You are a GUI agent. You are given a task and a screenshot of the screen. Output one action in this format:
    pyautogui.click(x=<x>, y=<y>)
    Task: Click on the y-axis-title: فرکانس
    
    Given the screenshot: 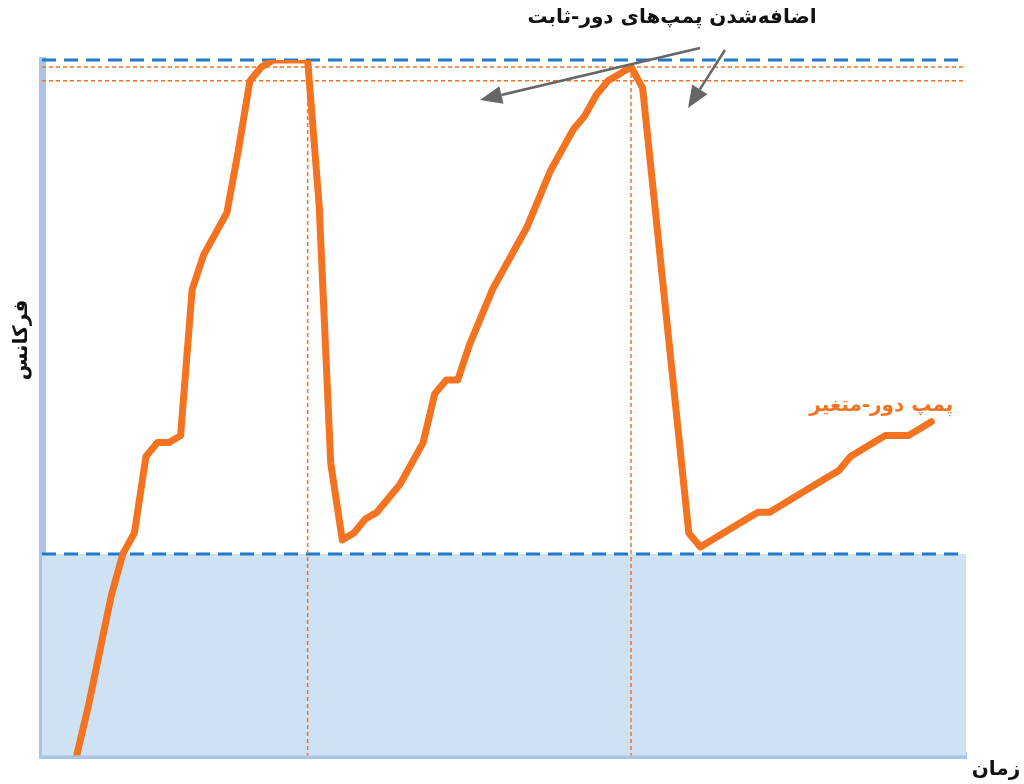 What is the action you would take?
    pyautogui.click(x=20, y=340)
    